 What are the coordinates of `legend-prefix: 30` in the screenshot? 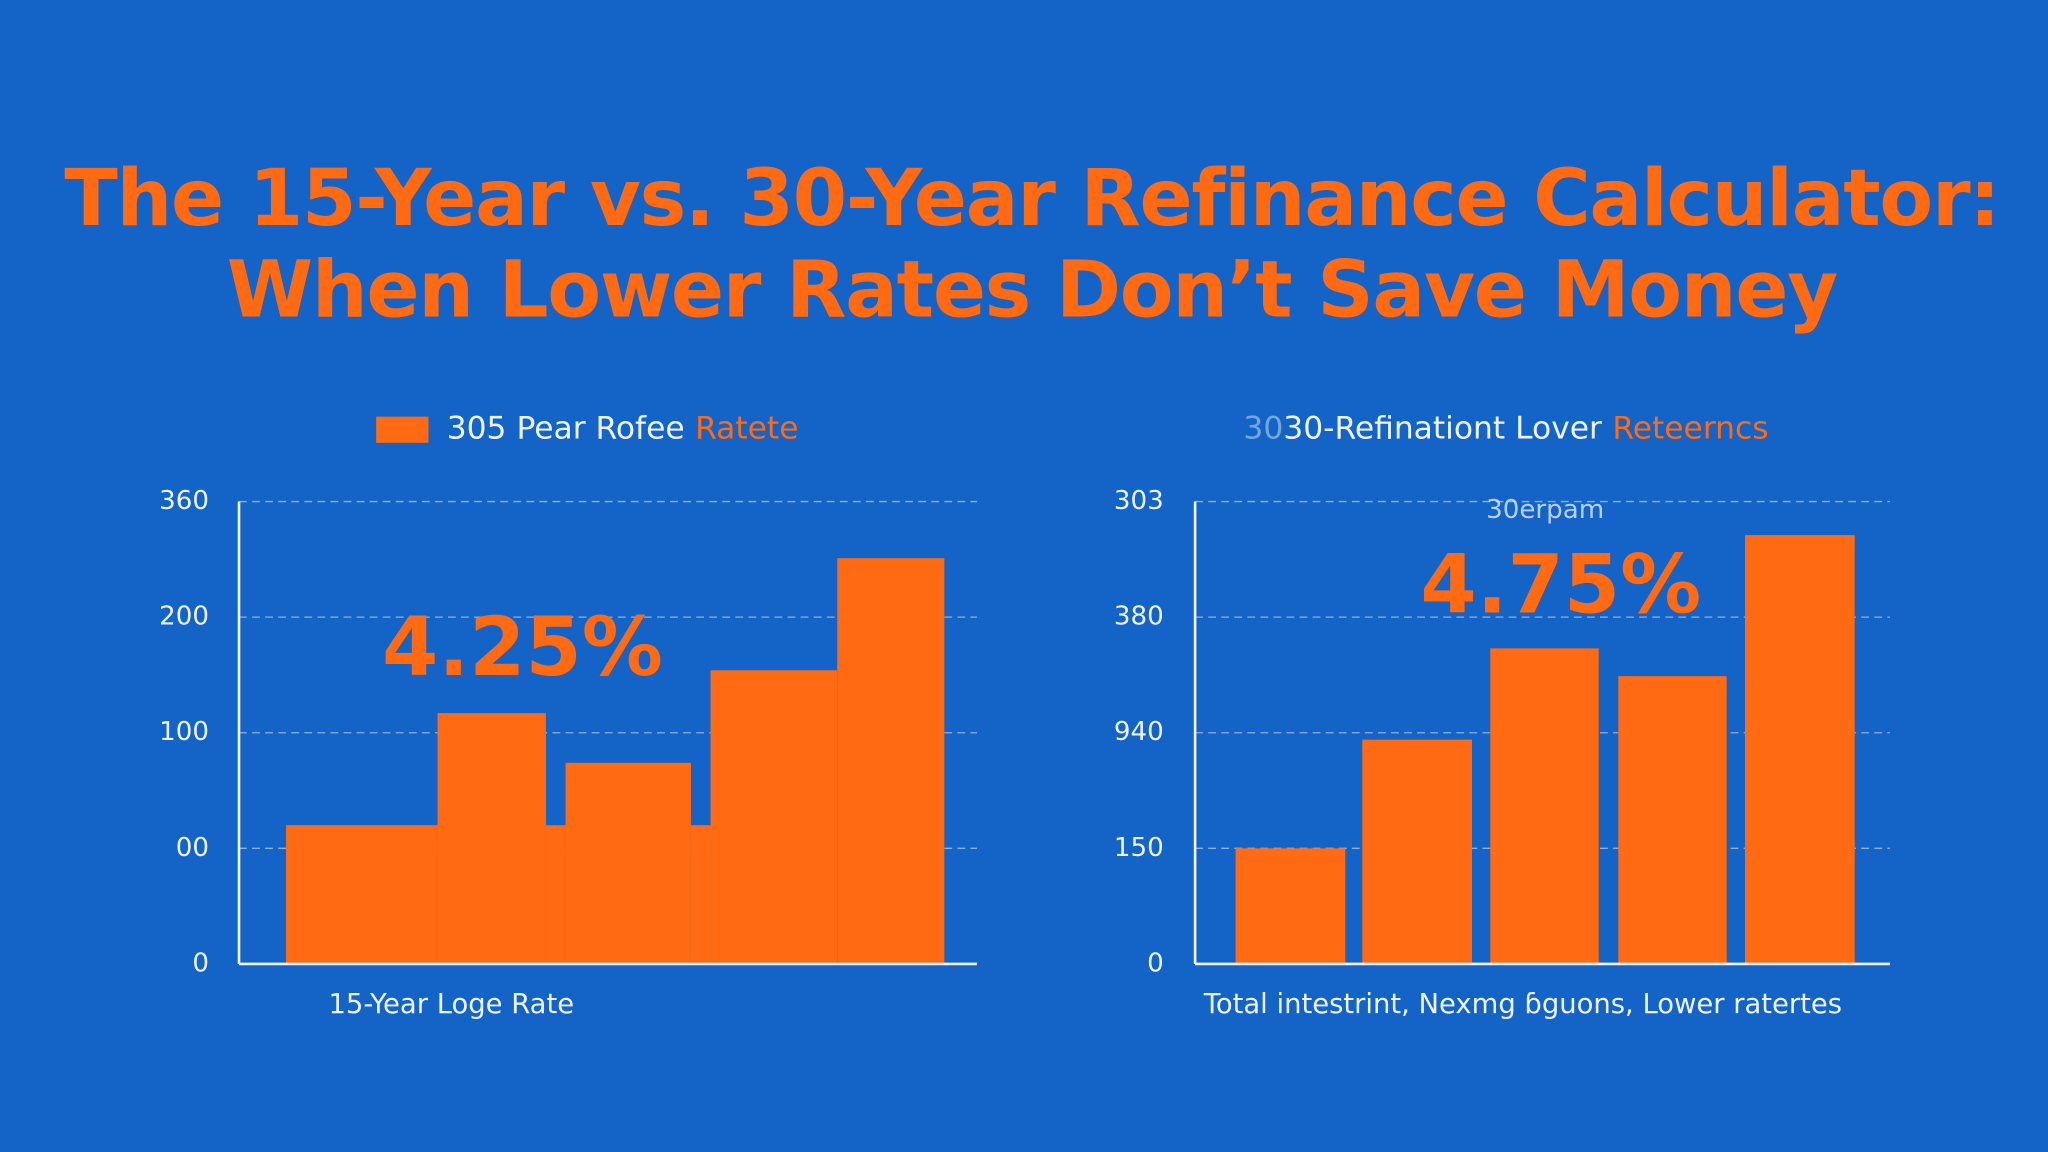 It's located at (1263, 429).